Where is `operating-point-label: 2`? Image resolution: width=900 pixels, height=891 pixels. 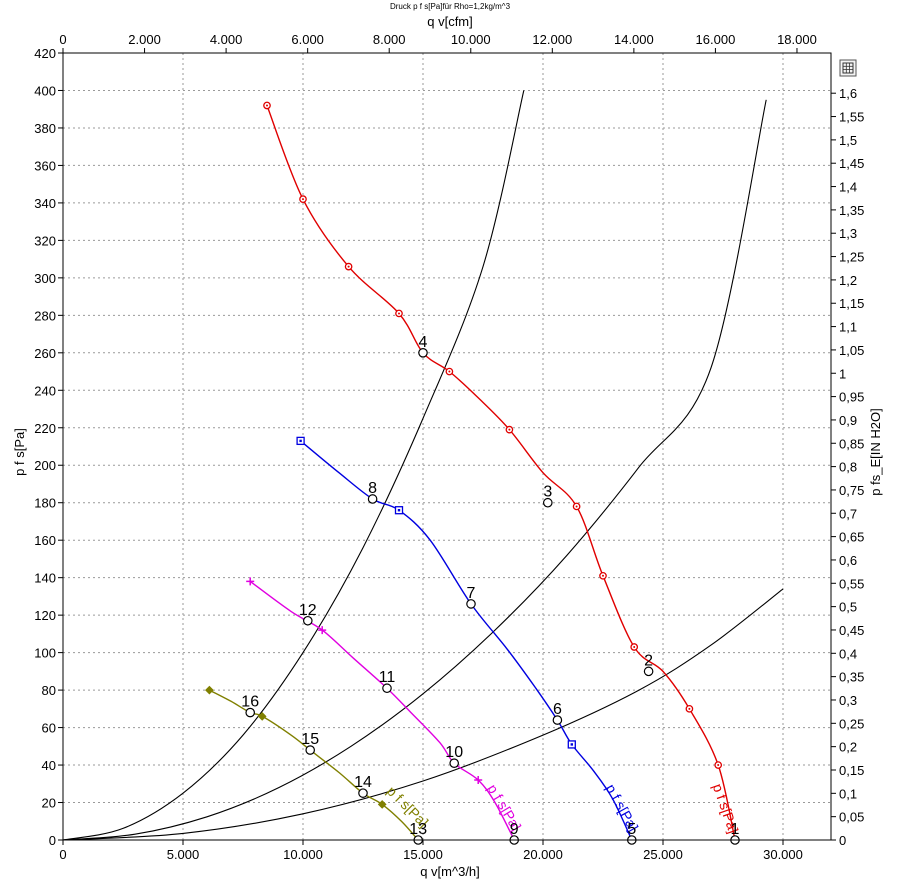
operating-point-label: 2 is located at coordinates (648, 660).